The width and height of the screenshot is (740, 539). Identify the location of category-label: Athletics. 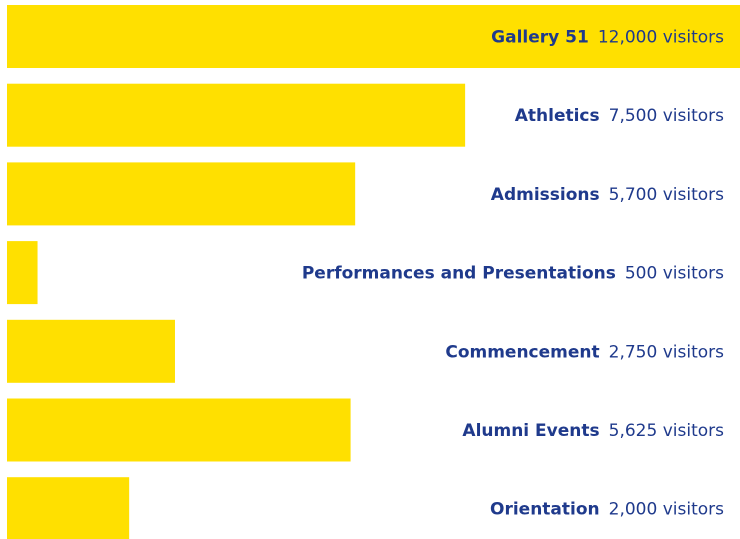
(557, 116).